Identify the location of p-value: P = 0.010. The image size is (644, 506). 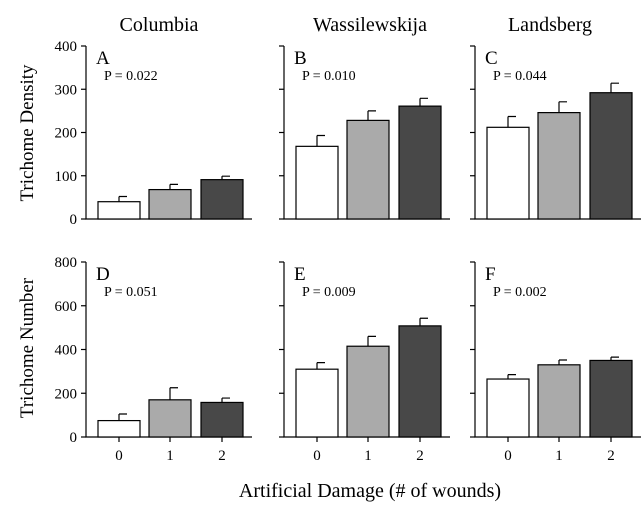
(329, 76).